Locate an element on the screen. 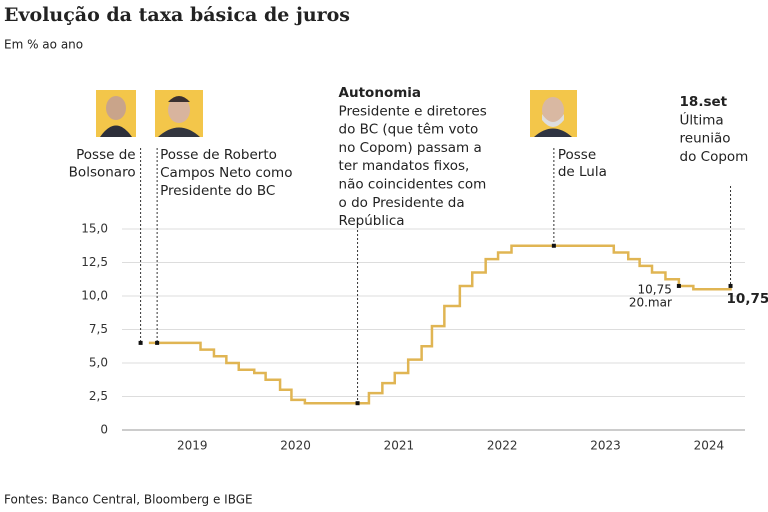  annotation-text: Última is located at coordinates (702, 119).